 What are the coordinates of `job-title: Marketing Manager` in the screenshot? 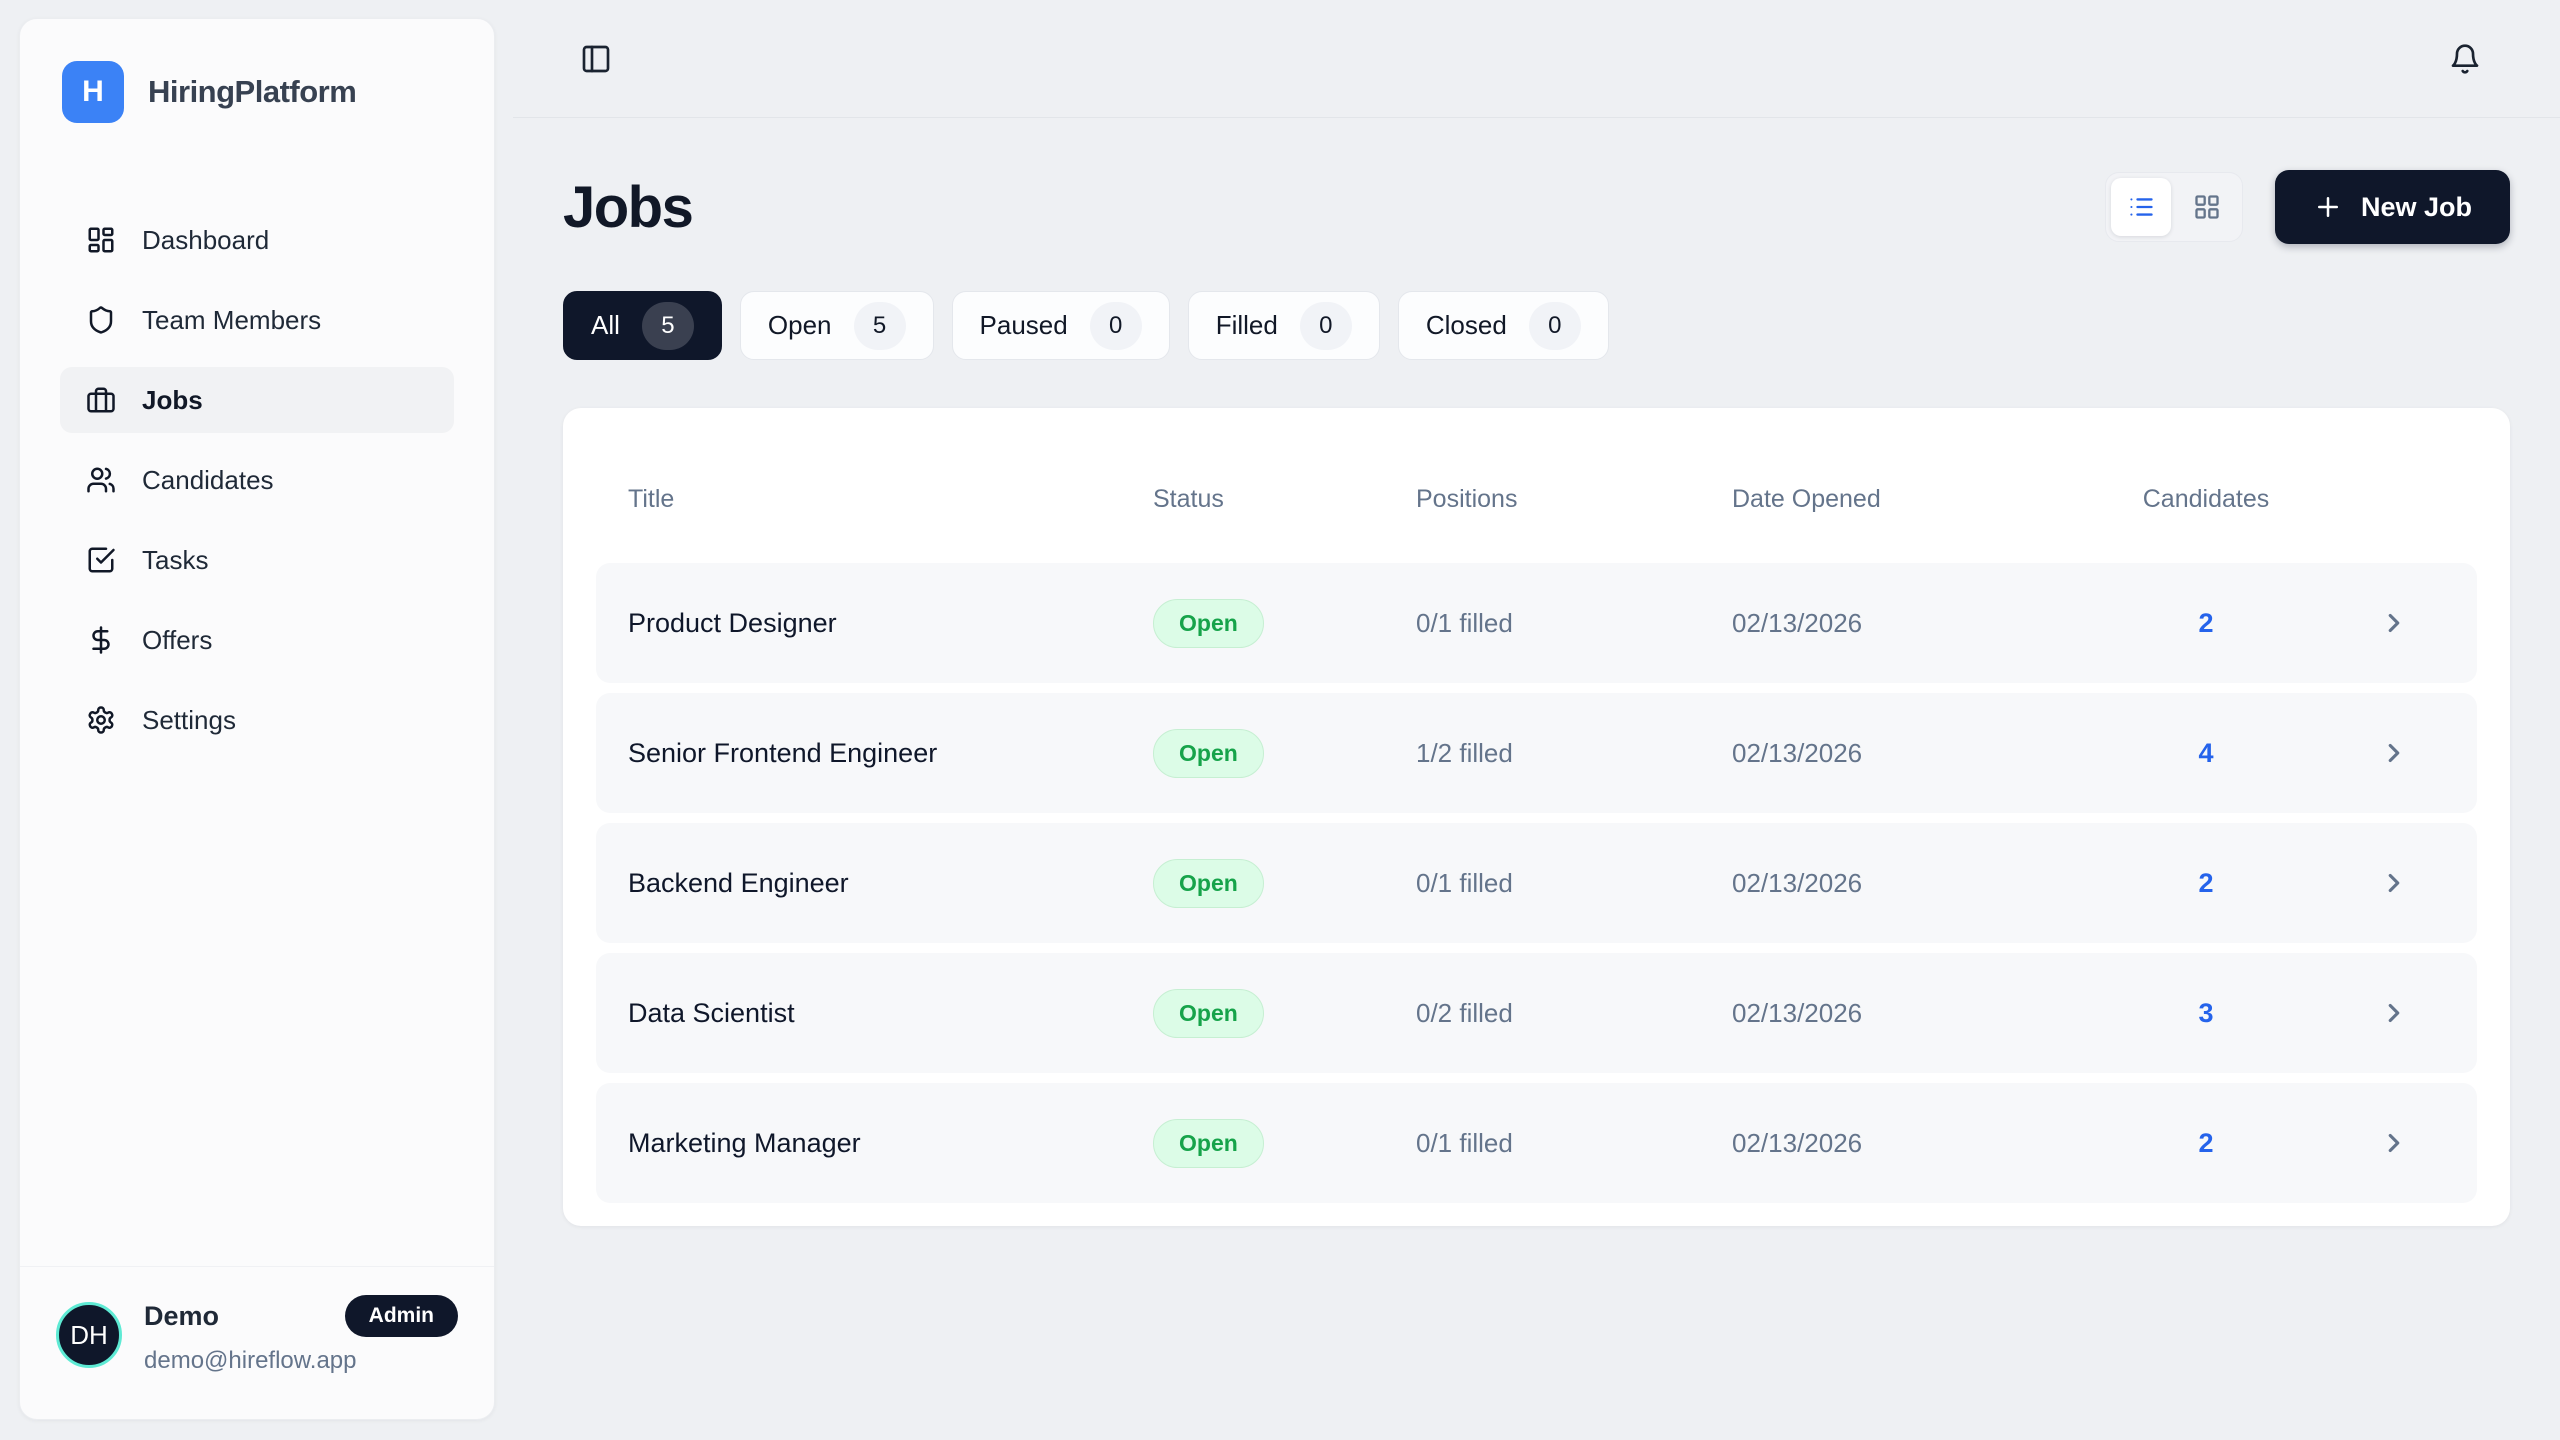 It's located at (744, 1142).